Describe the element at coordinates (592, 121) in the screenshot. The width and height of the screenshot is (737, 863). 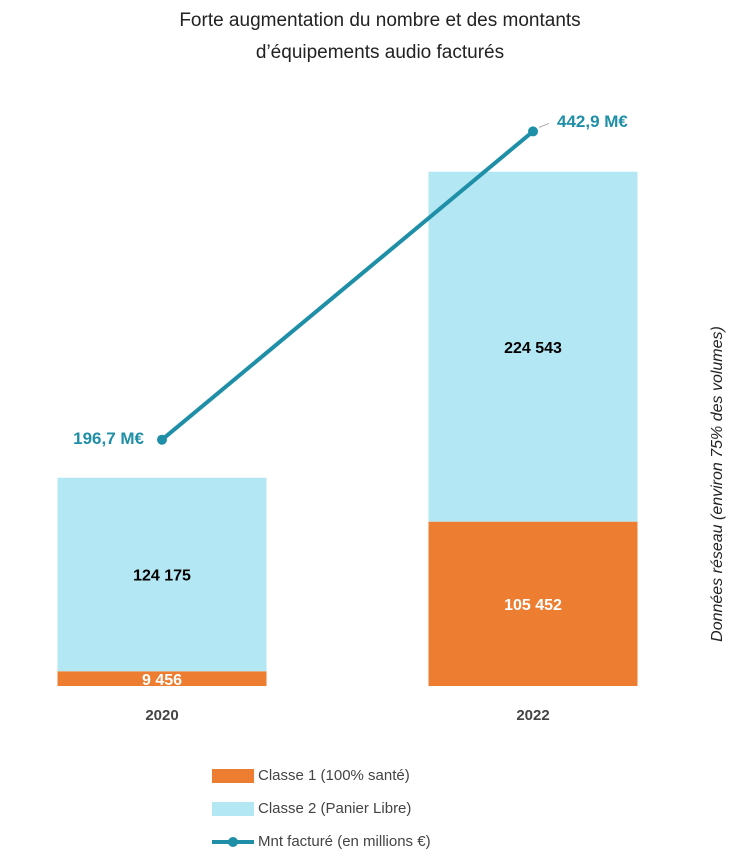
I see `data-label: 442,9 M€` at that location.